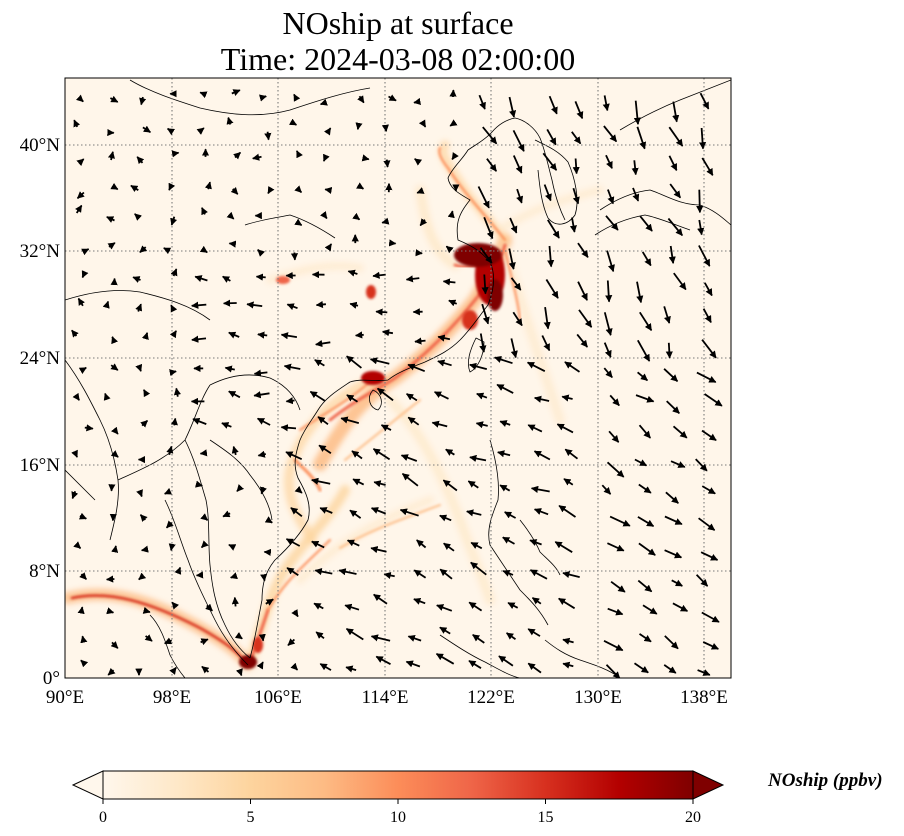  Describe the element at coordinates (278, 697) in the screenshot. I see `x-tick-label: 106°E` at that location.